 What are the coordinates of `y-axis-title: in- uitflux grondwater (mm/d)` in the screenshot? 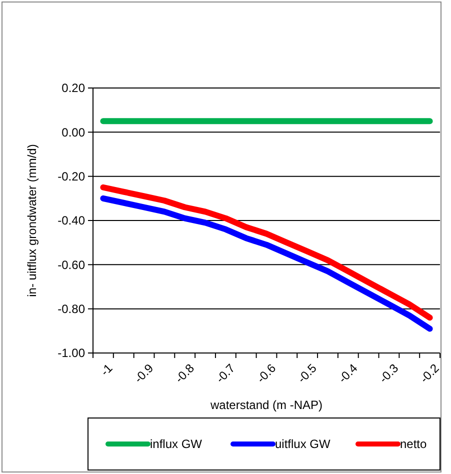 It's located at (32, 220).